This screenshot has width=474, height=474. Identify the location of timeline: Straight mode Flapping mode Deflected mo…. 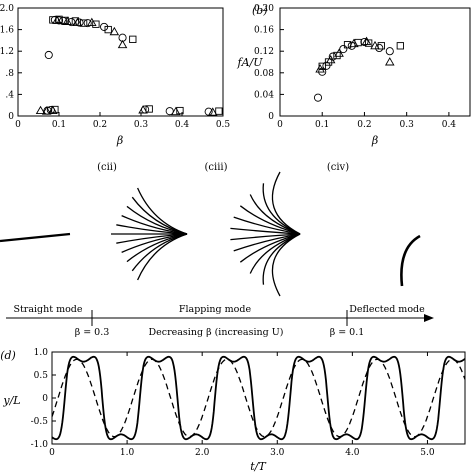
(220, 321).